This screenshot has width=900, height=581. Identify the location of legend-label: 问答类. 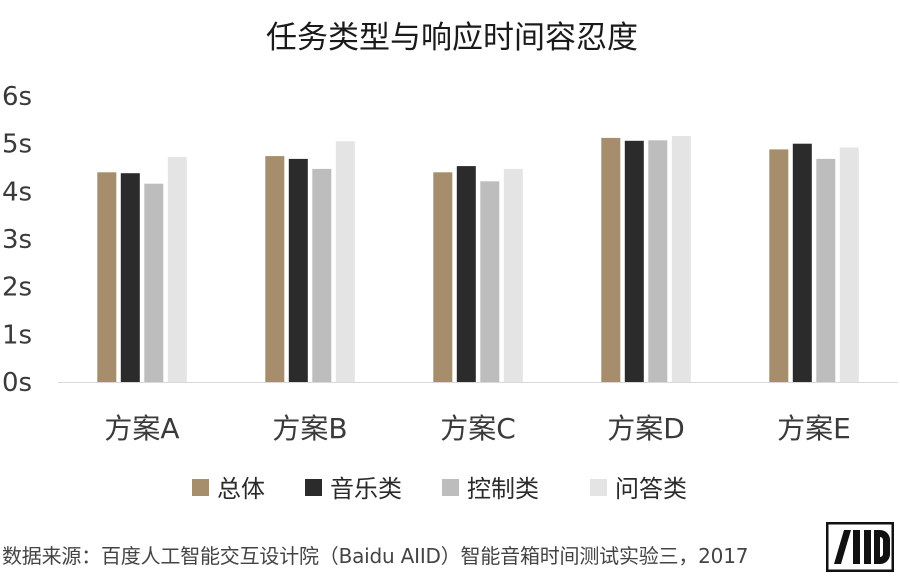
(651, 489).